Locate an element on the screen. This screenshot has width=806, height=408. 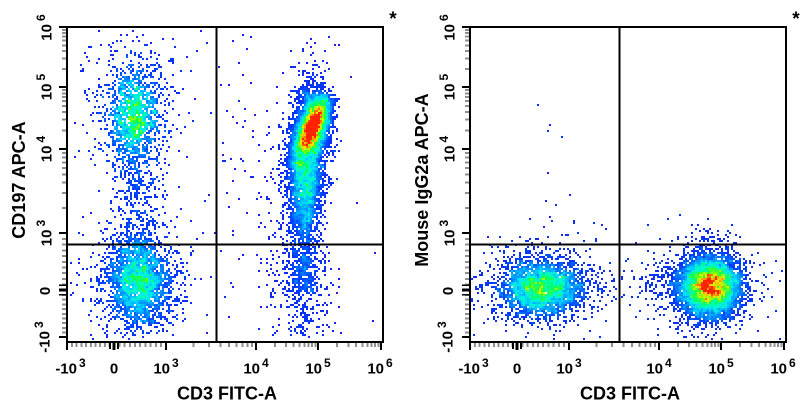
svg-text: CD197 APC-A is located at coordinates (19, 179).